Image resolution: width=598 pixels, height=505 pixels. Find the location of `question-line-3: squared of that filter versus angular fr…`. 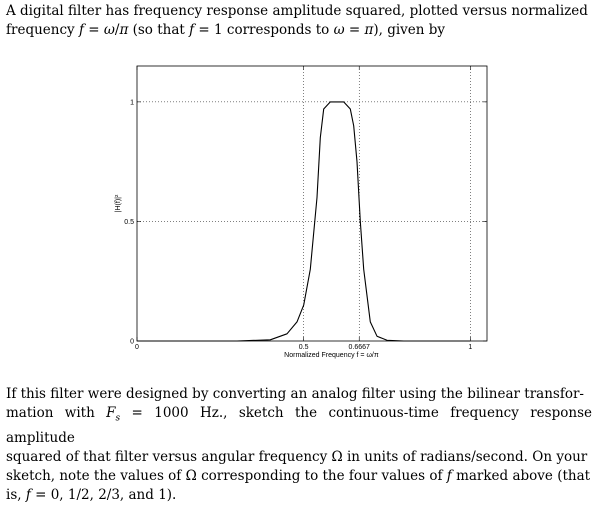

question-line-3: squared of that filter versus angular fr… is located at coordinates (297, 456).